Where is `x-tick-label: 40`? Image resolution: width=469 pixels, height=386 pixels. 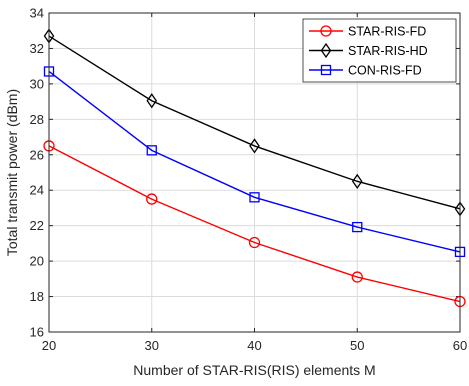 x-tick-label: 40 is located at coordinates (254, 345).